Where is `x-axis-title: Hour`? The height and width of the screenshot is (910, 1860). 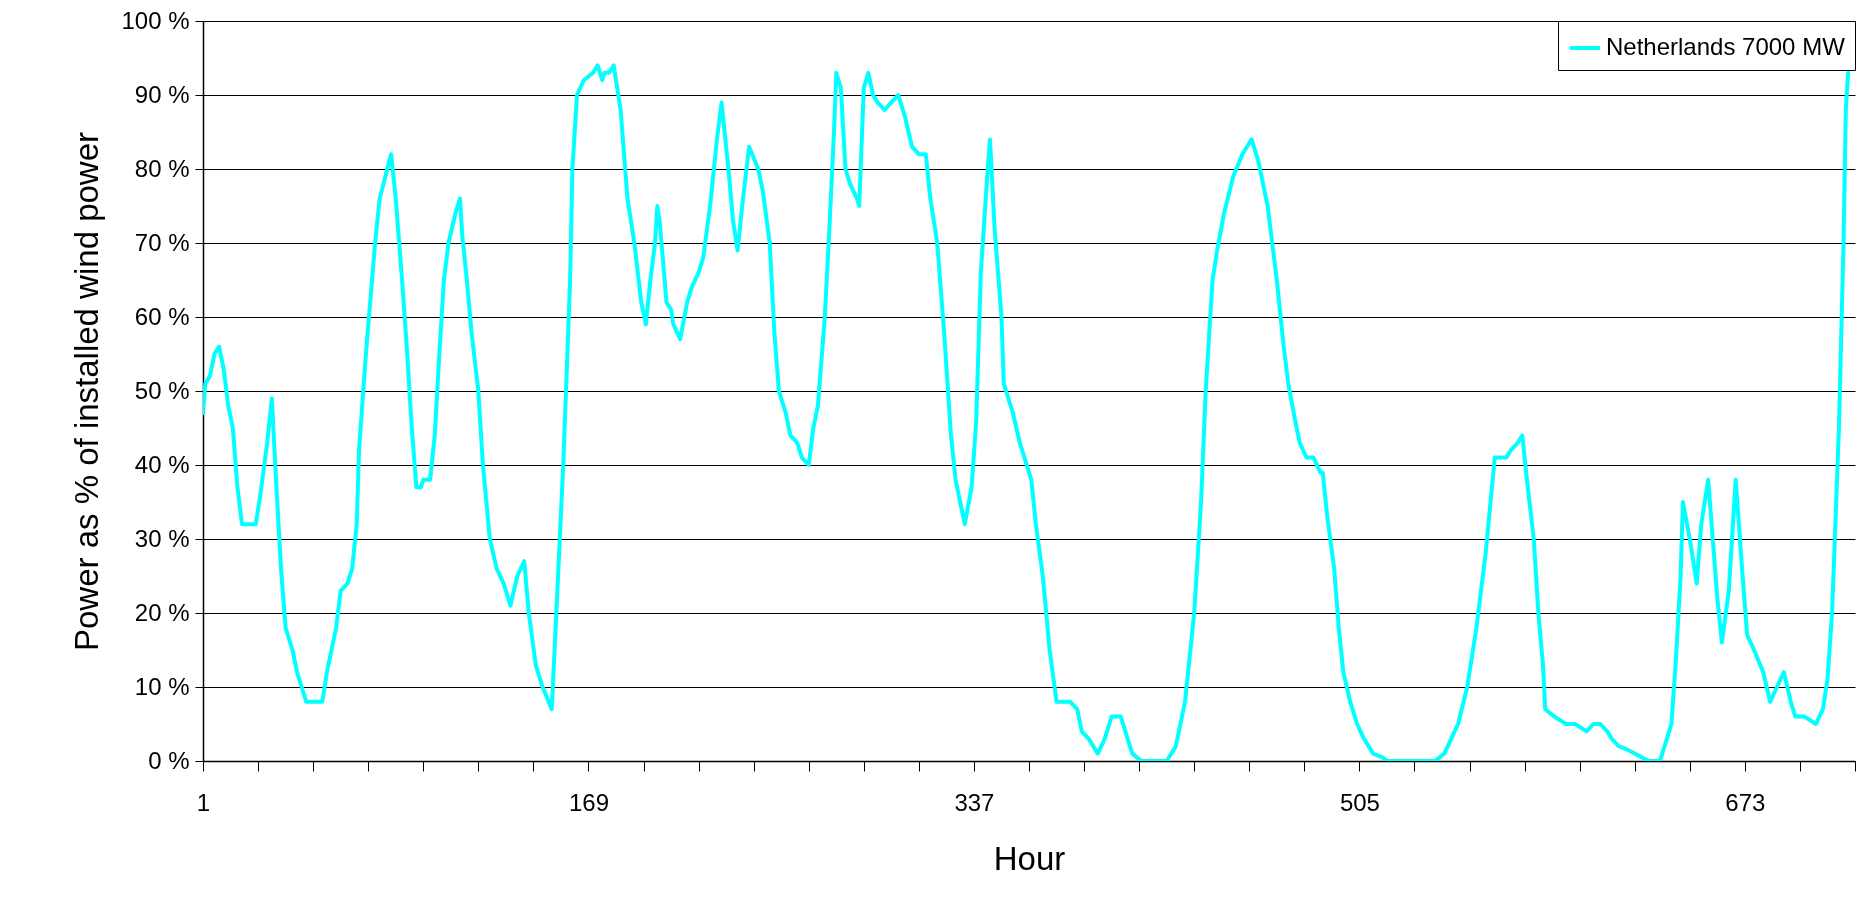
x-axis-title: Hour is located at coordinates (1029, 858).